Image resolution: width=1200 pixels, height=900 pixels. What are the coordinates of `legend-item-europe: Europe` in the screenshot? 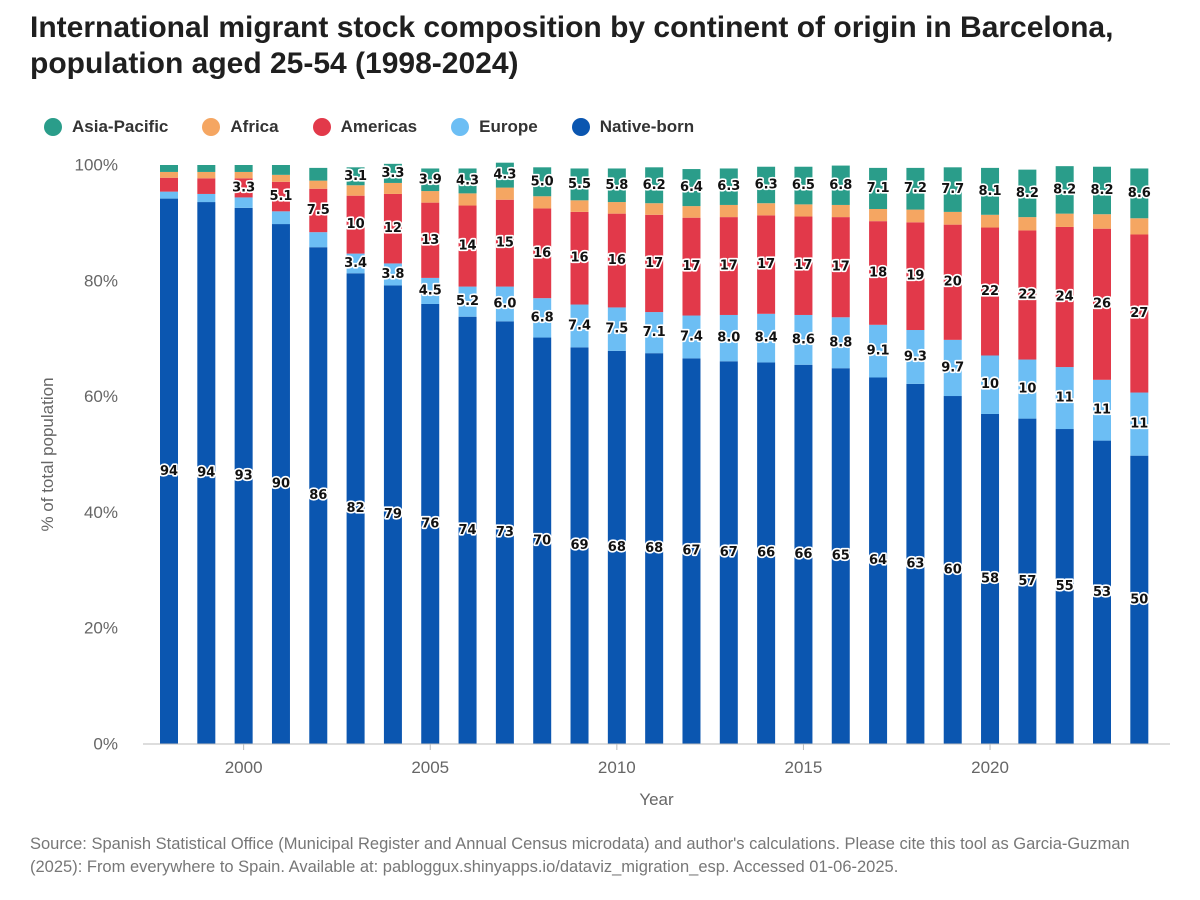 It's located at (494, 127).